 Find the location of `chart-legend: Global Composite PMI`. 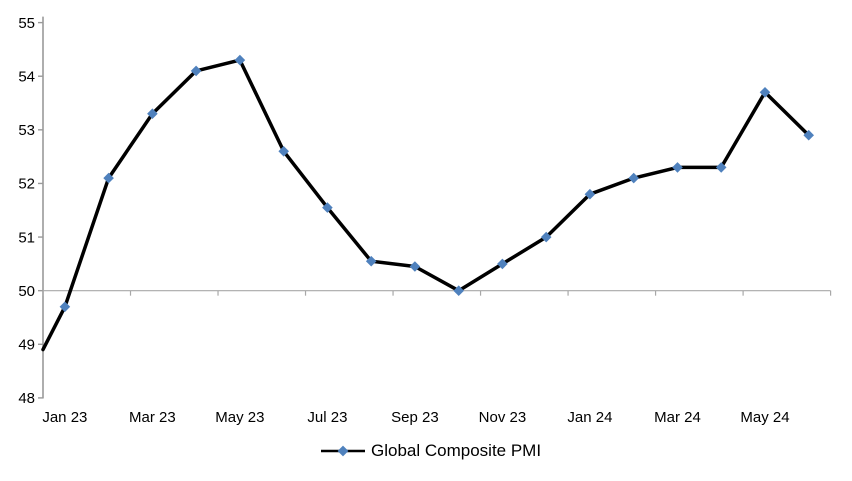

chart-legend: Global Composite PMI is located at coordinates (430, 451).